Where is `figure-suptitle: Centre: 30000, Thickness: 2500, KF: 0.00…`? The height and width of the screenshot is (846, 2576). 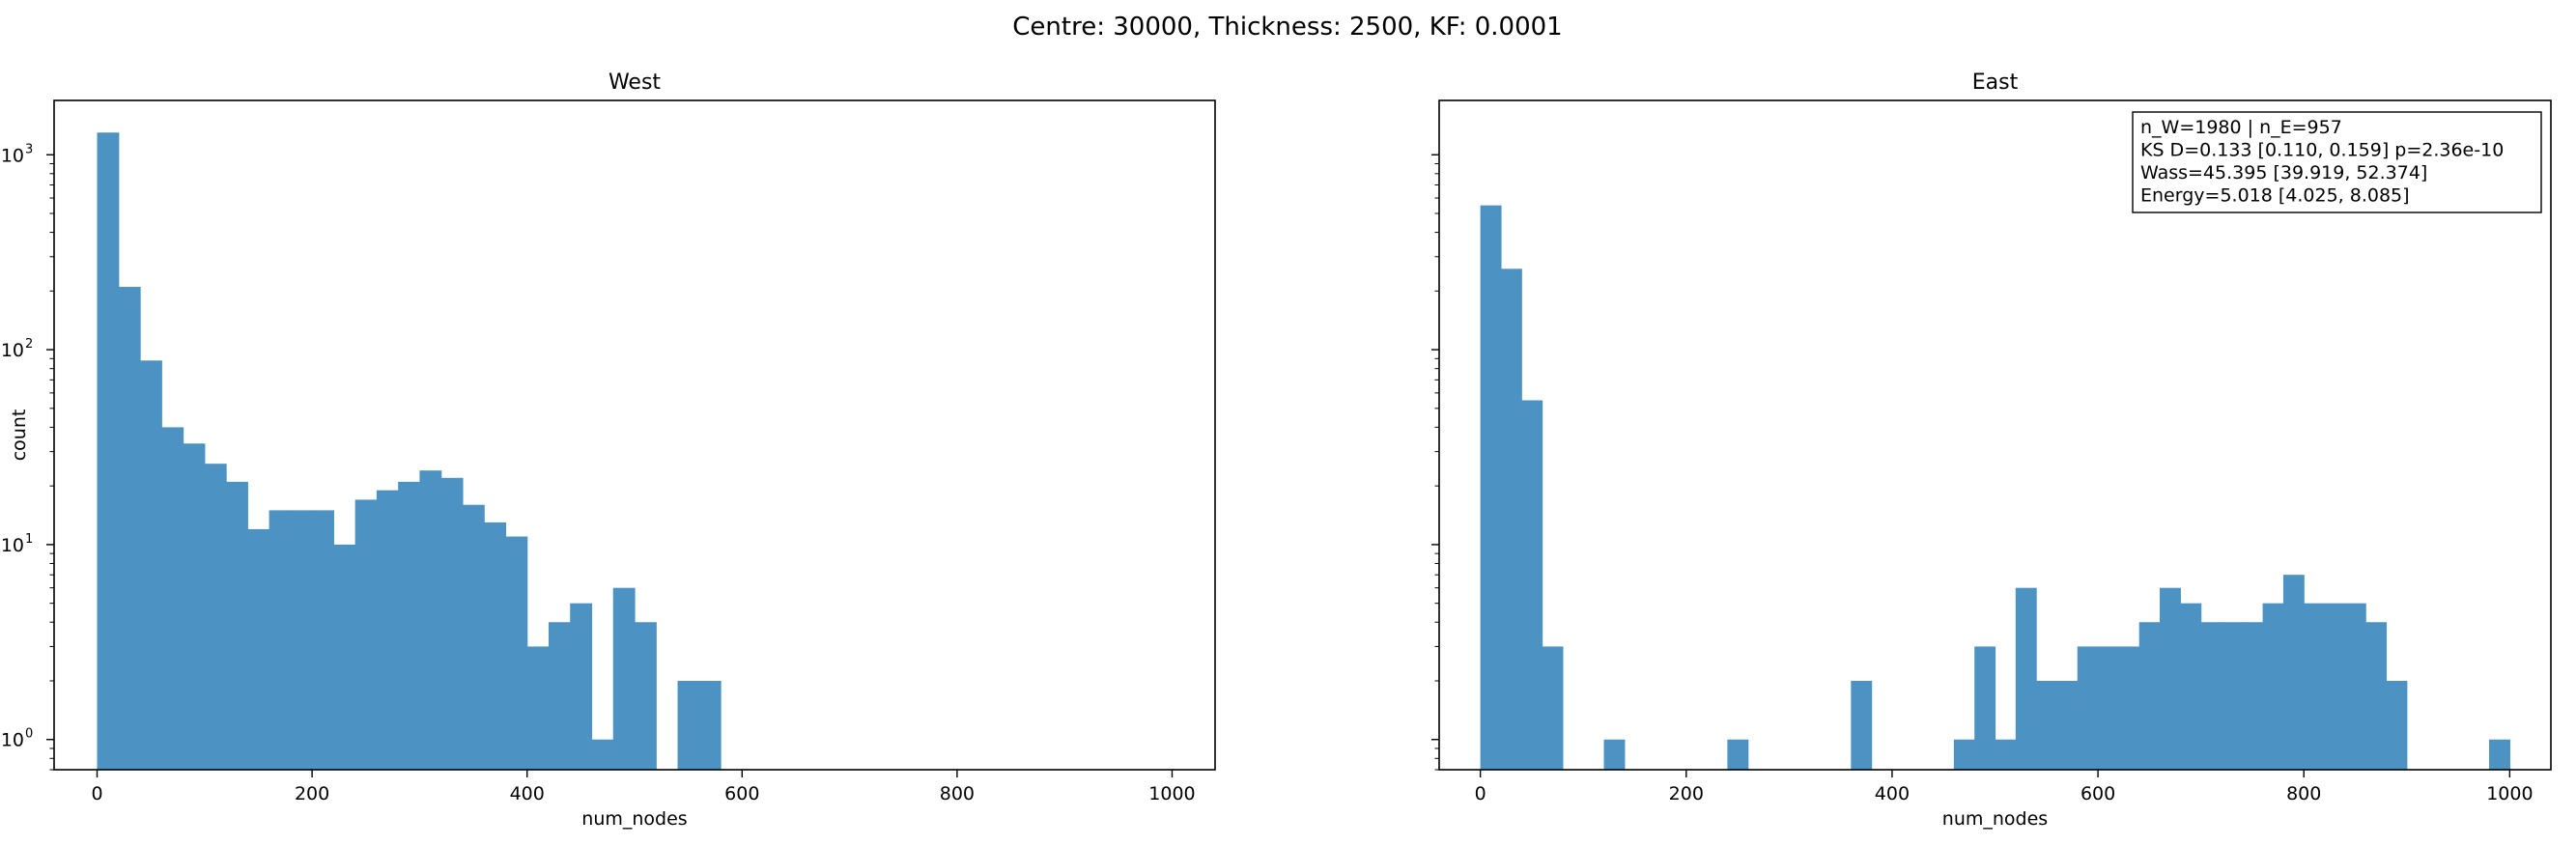
figure-suptitle: Centre: 30000, Thickness: 2500, KF: 0.00… is located at coordinates (1287, 27).